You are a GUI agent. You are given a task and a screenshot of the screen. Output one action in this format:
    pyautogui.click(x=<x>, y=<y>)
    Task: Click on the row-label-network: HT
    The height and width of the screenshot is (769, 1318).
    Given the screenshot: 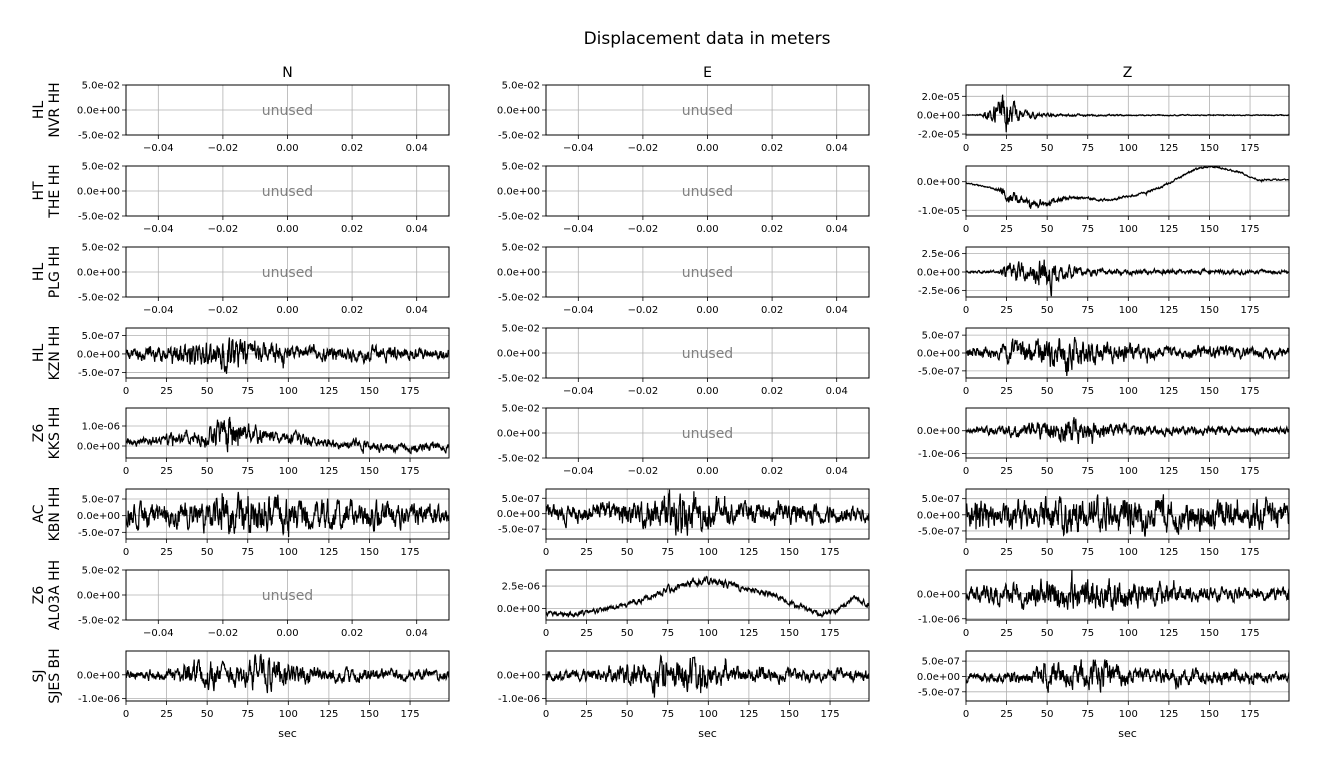 What is the action you would take?
    pyautogui.click(x=39, y=191)
    